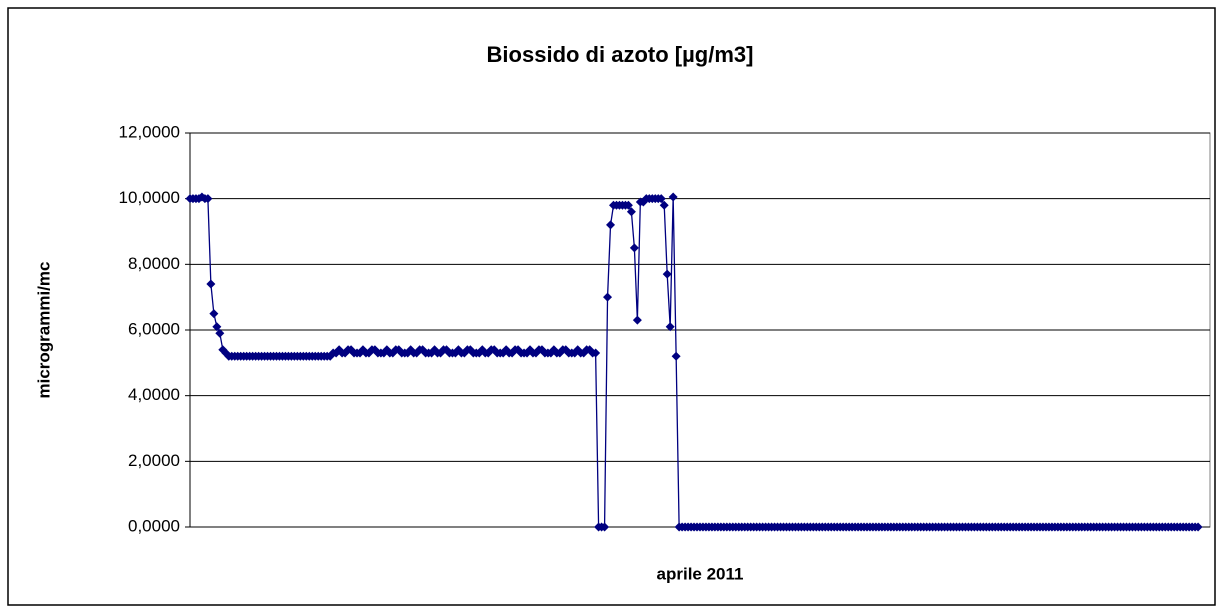 The width and height of the screenshot is (1223, 612). I want to click on y-tick-label: 12,0000, so click(149, 131).